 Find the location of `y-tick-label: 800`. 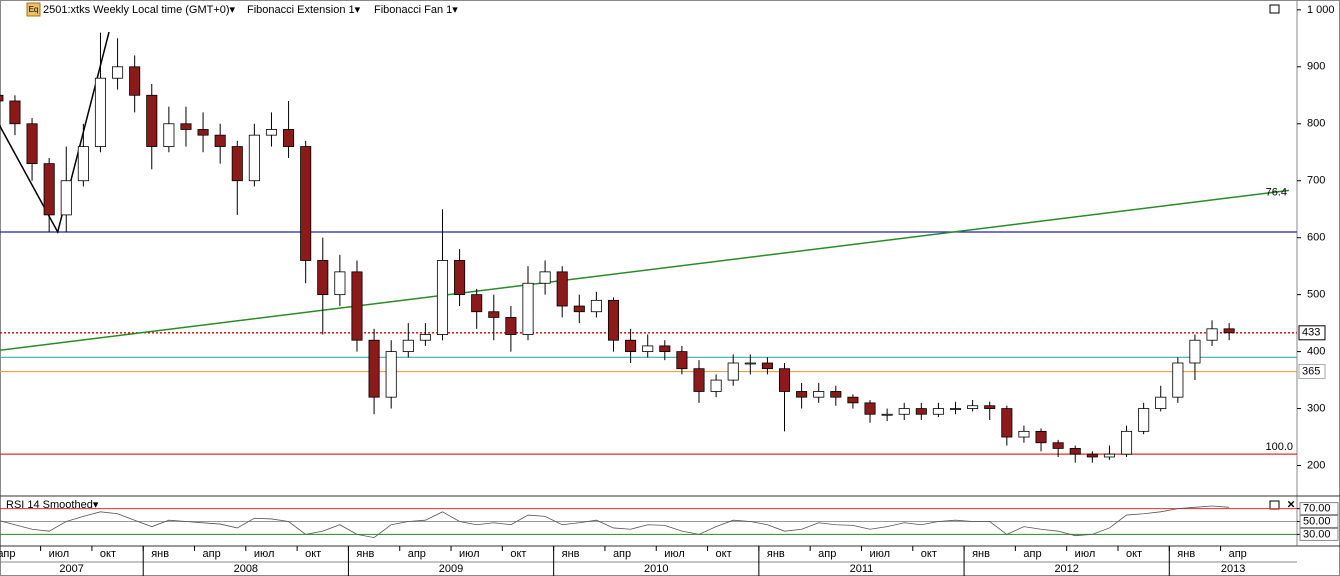

y-tick-label: 800 is located at coordinates (1316, 124).